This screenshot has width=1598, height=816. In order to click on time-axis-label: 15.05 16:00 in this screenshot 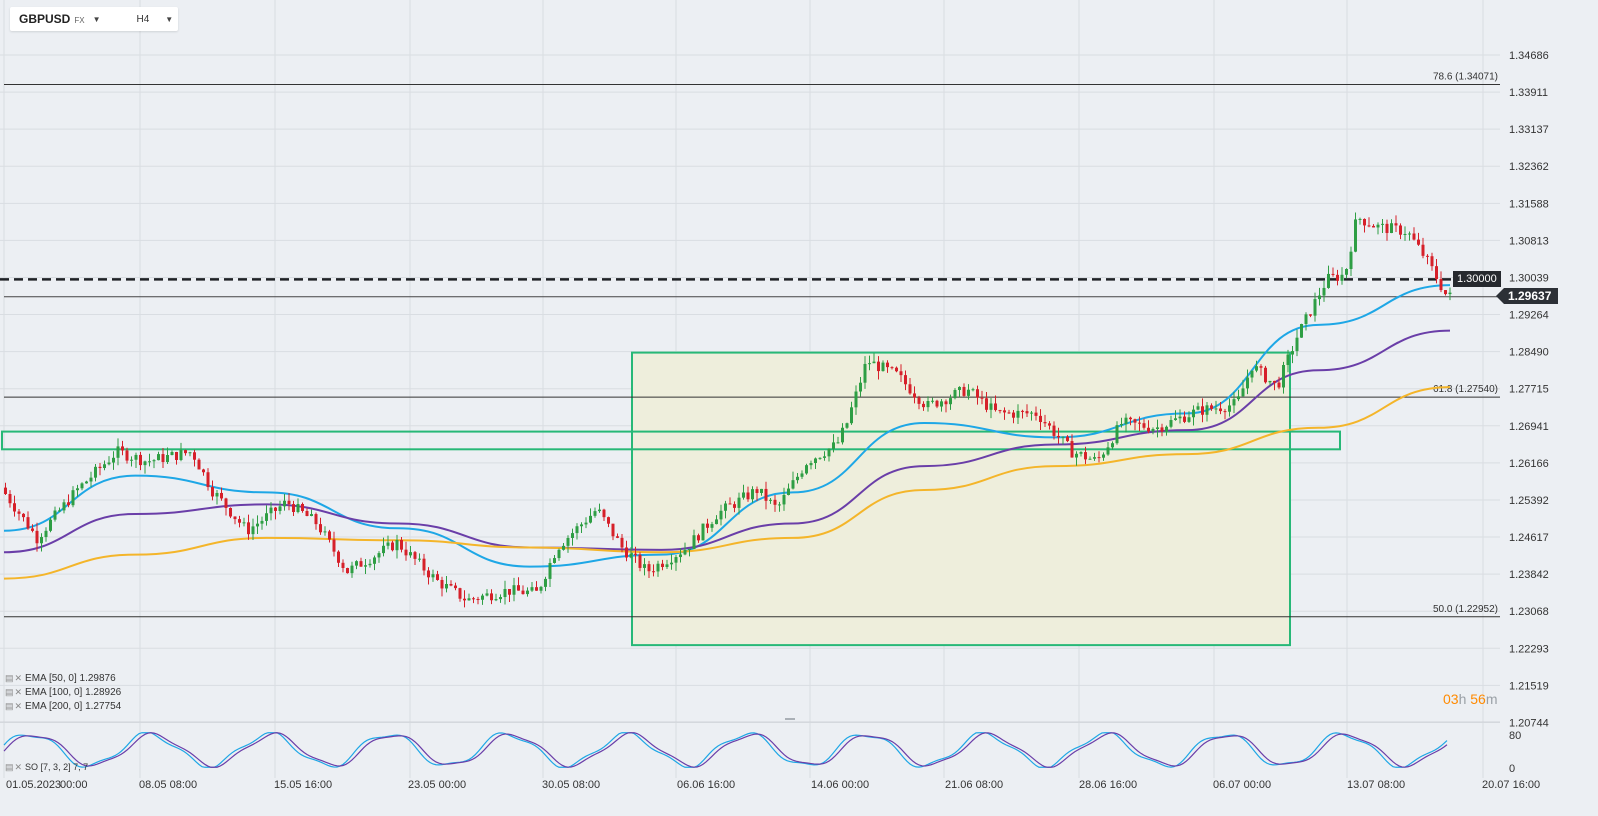, I will do `click(303, 785)`.